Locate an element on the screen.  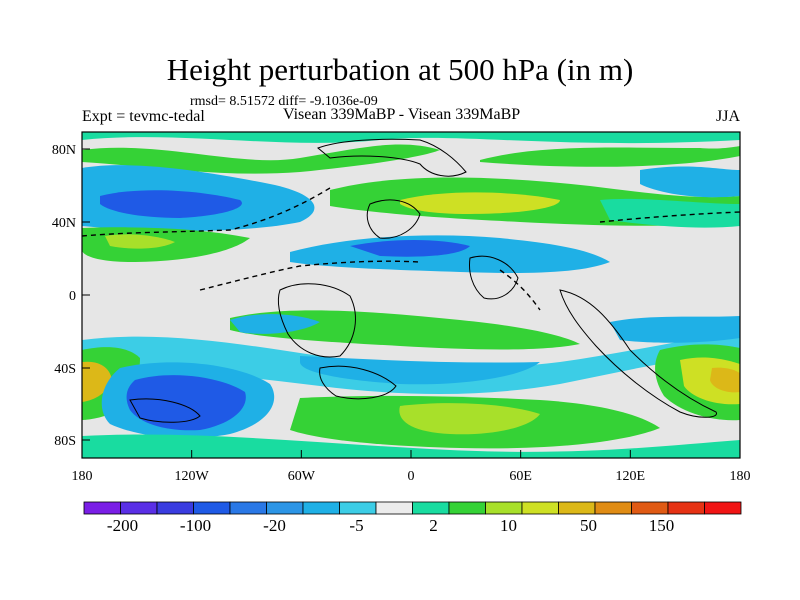
x-tick-label: 60W is located at coordinates (302, 476).